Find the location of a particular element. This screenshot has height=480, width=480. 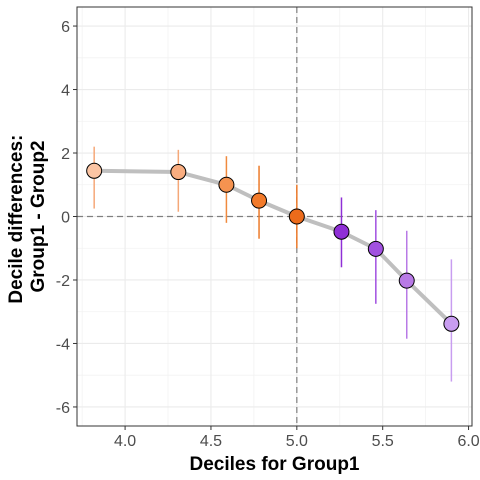

y-tick-labels: -6 -4 -2 0 2 4 6 is located at coordinates (63, 218).